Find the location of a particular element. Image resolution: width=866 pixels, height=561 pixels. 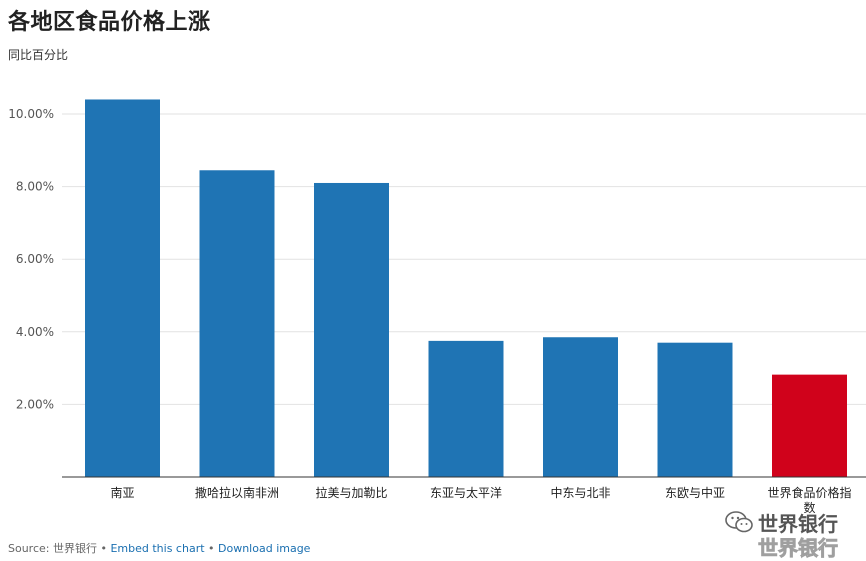

wechat-icon is located at coordinates (739, 522).